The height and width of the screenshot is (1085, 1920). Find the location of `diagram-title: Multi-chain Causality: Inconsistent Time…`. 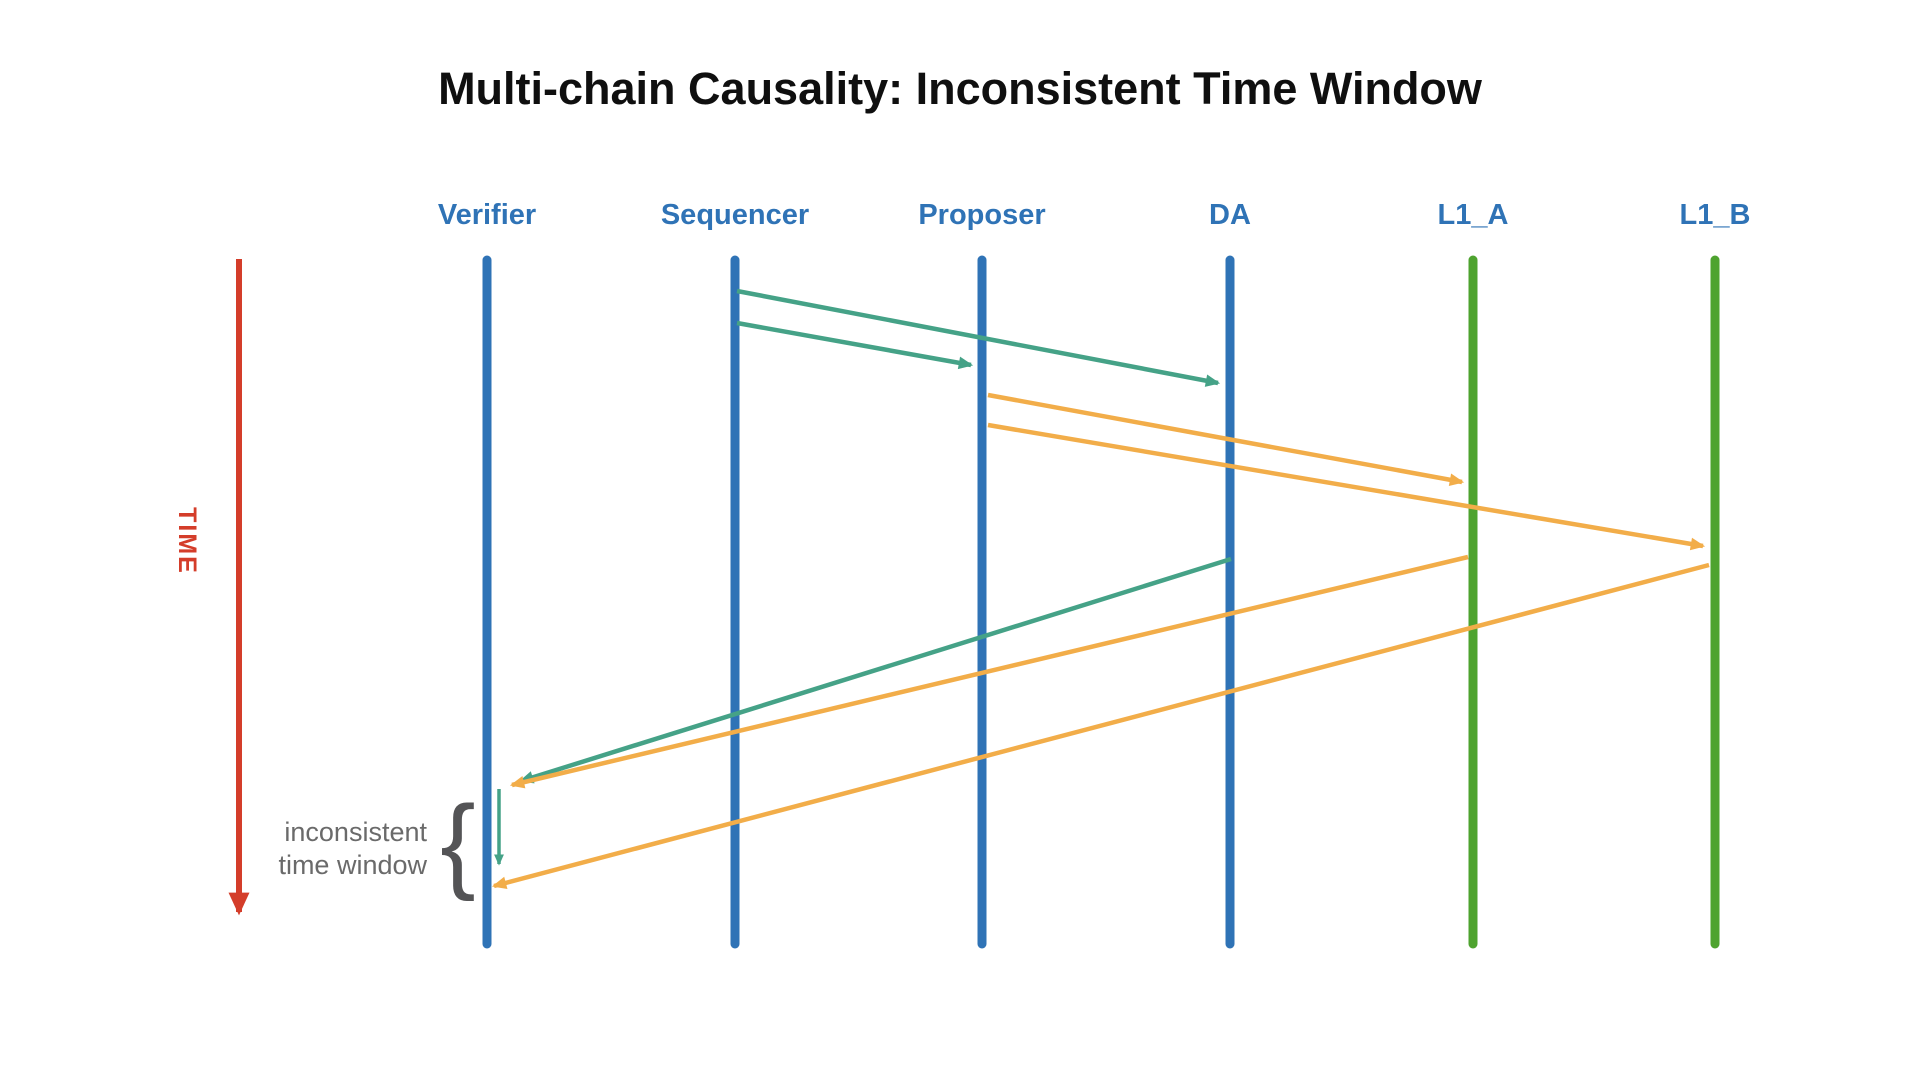

diagram-title: Multi-chain Causality: Inconsistent Time… is located at coordinates (960, 88).